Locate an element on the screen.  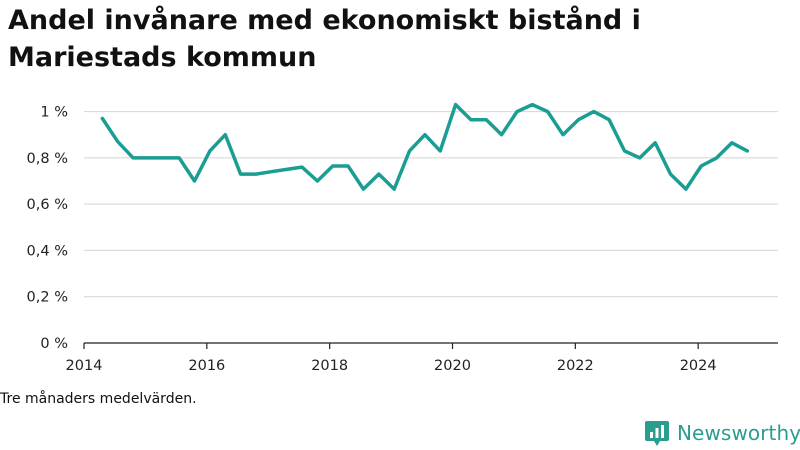
x-axis-tick-labels: 2014 2016 2018 2020 2022 2024 is located at coordinates (391, 366).